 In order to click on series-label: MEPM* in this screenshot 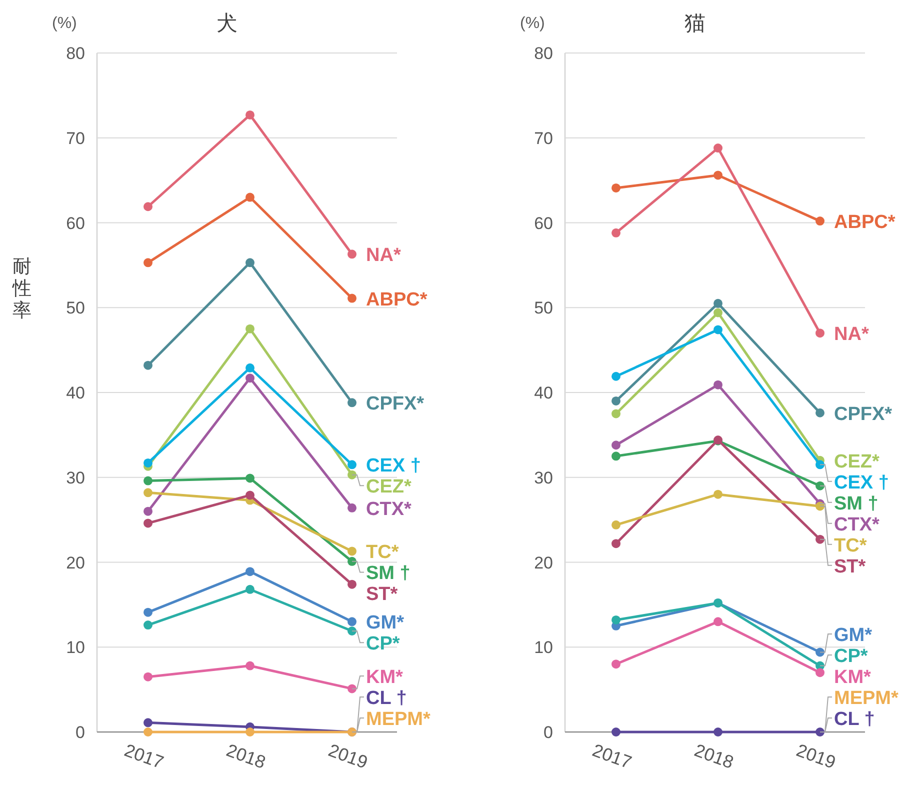, I will do `click(398, 719)`.